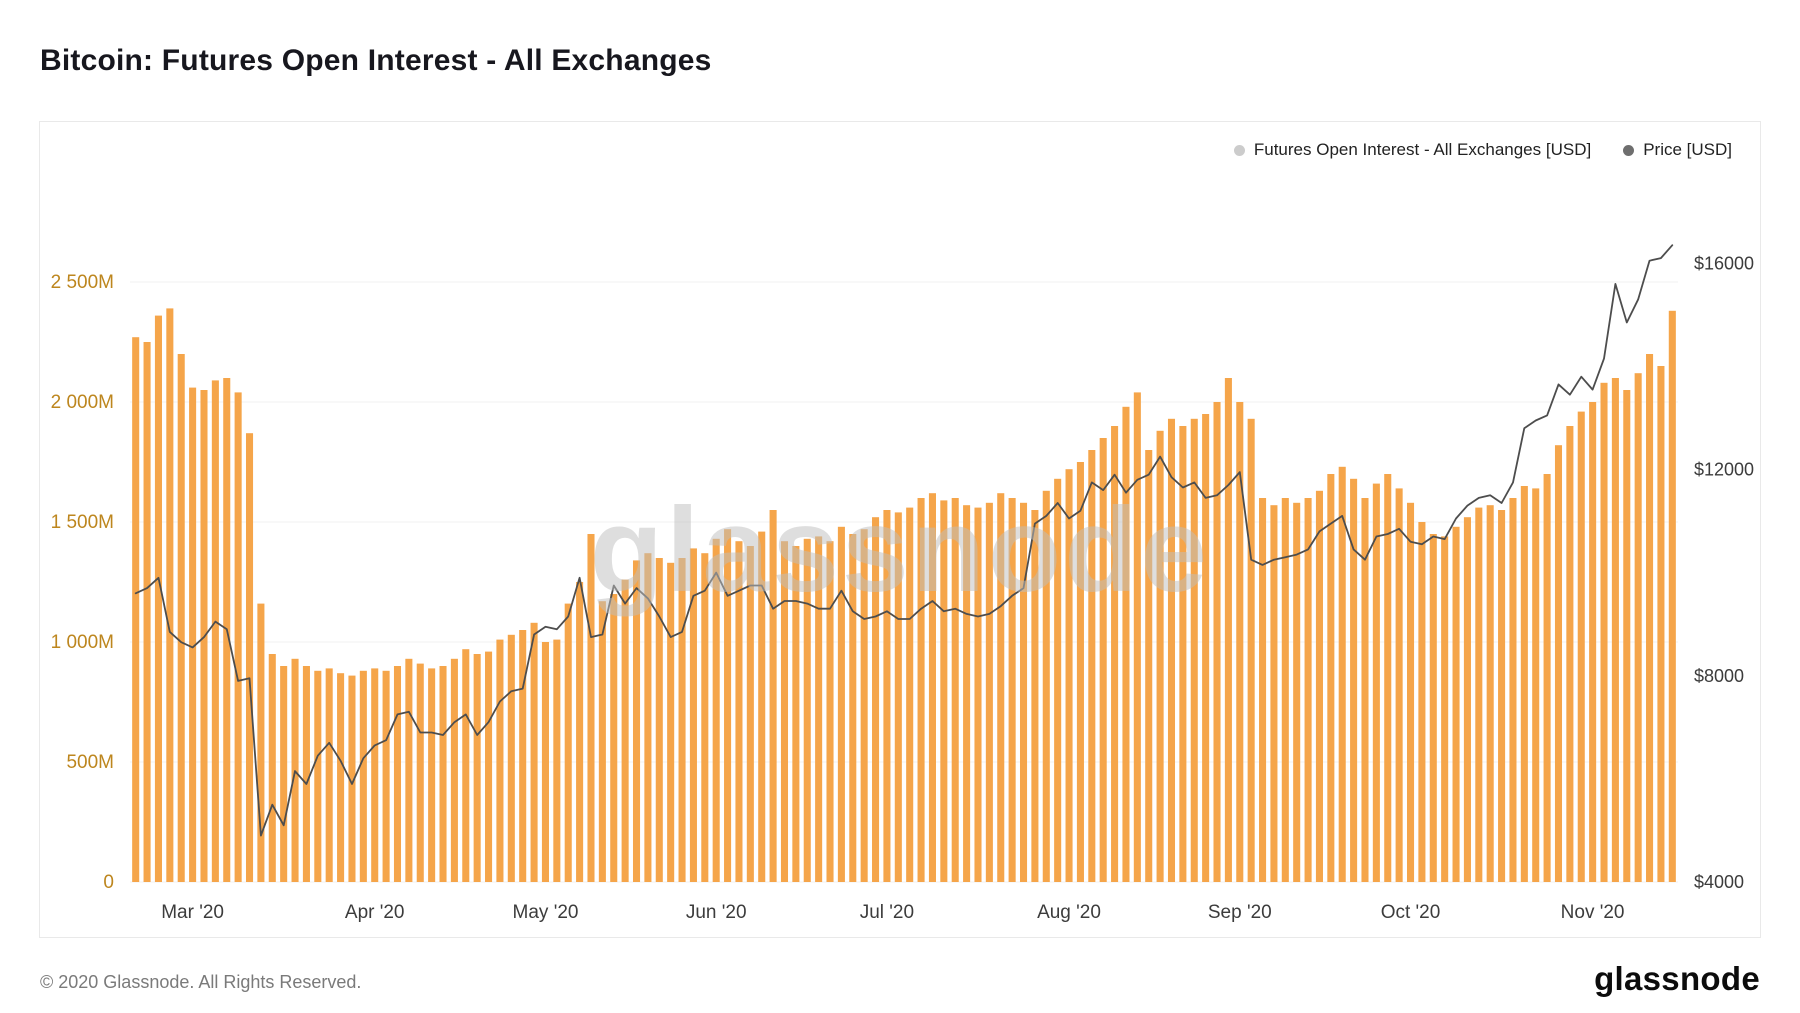 The width and height of the screenshot is (1800, 1013). What do you see at coordinates (1240, 912) in the screenshot?
I see `svg-text: Sep '20` at bounding box center [1240, 912].